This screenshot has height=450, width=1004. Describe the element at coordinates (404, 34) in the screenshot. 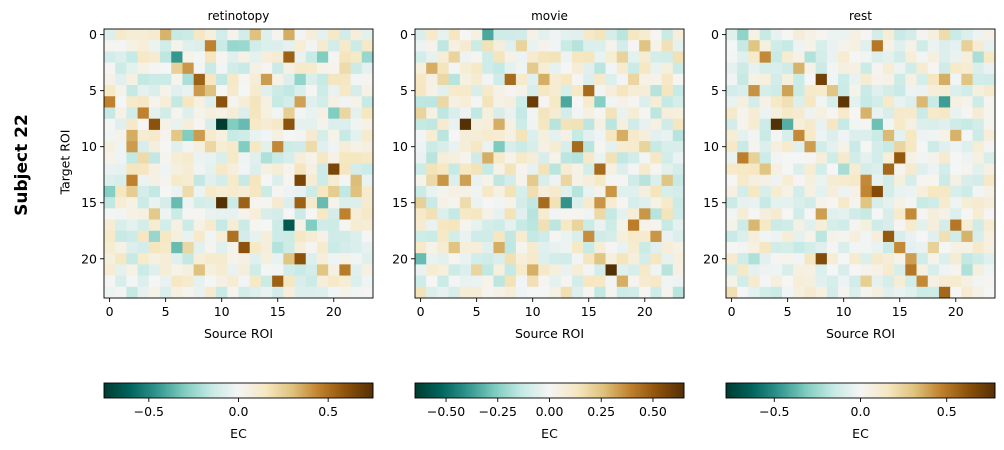

I see `y-tick-label: 0` at that location.